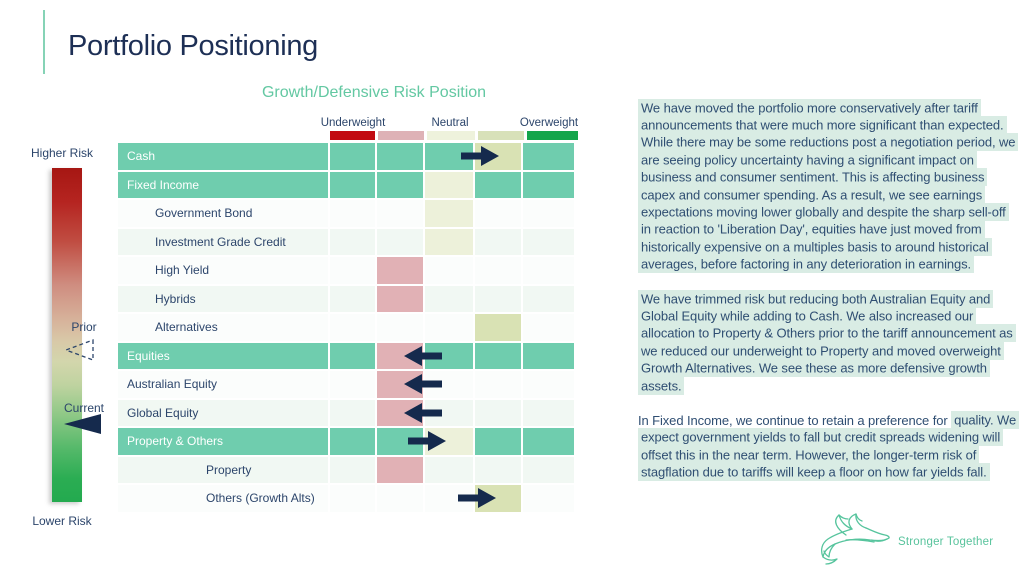 The height and width of the screenshot is (579, 1029). What do you see at coordinates (353, 298) in the screenshot?
I see `matrix-row: Hybrids` at bounding box center [353, 298].